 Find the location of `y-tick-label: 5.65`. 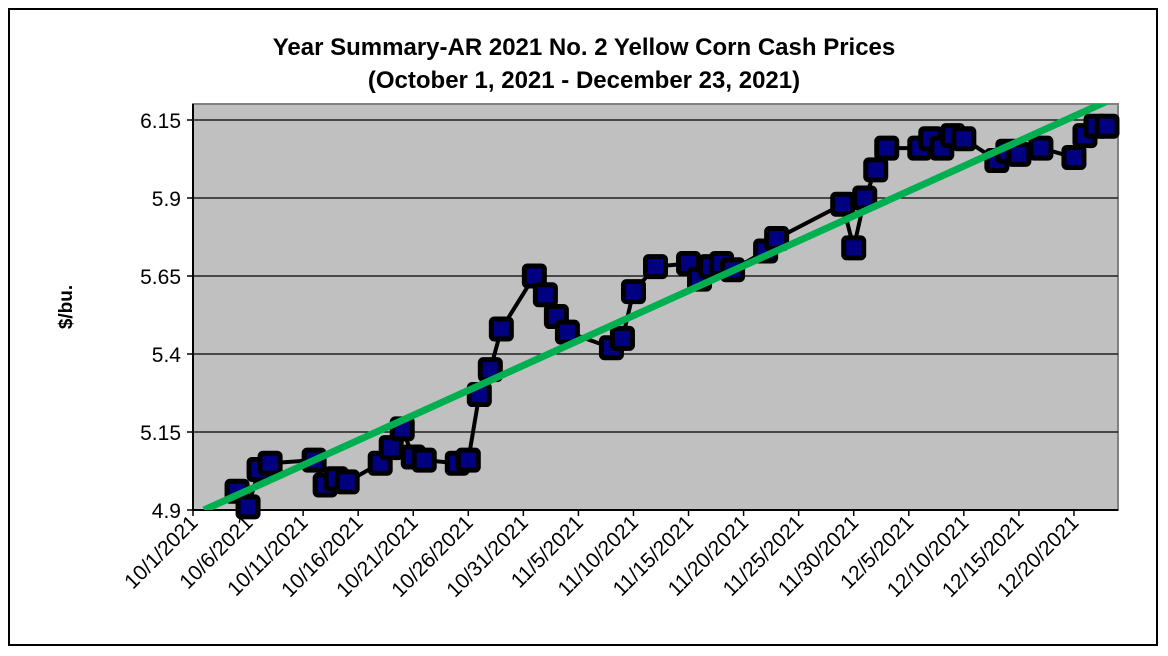

y-tick-label: 5.65 is located at coordinates (160, 277).